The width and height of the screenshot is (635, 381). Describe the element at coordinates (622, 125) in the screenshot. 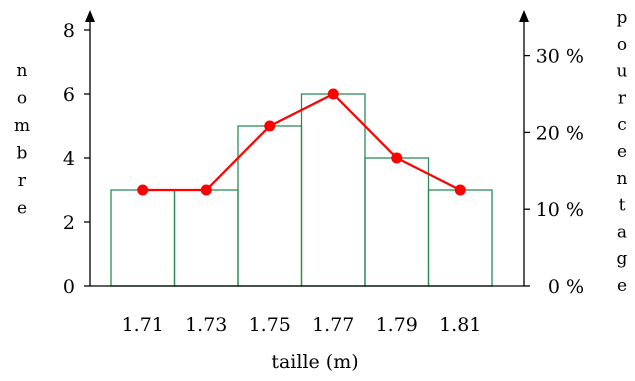

I see `right-axis-title-letter: c` at that location.